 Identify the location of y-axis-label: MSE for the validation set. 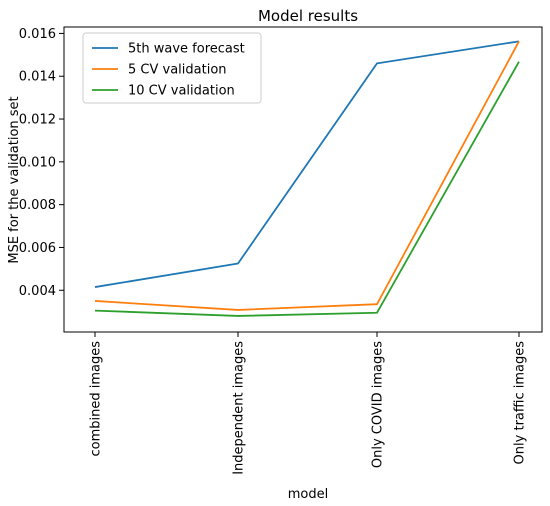
(14, 179).